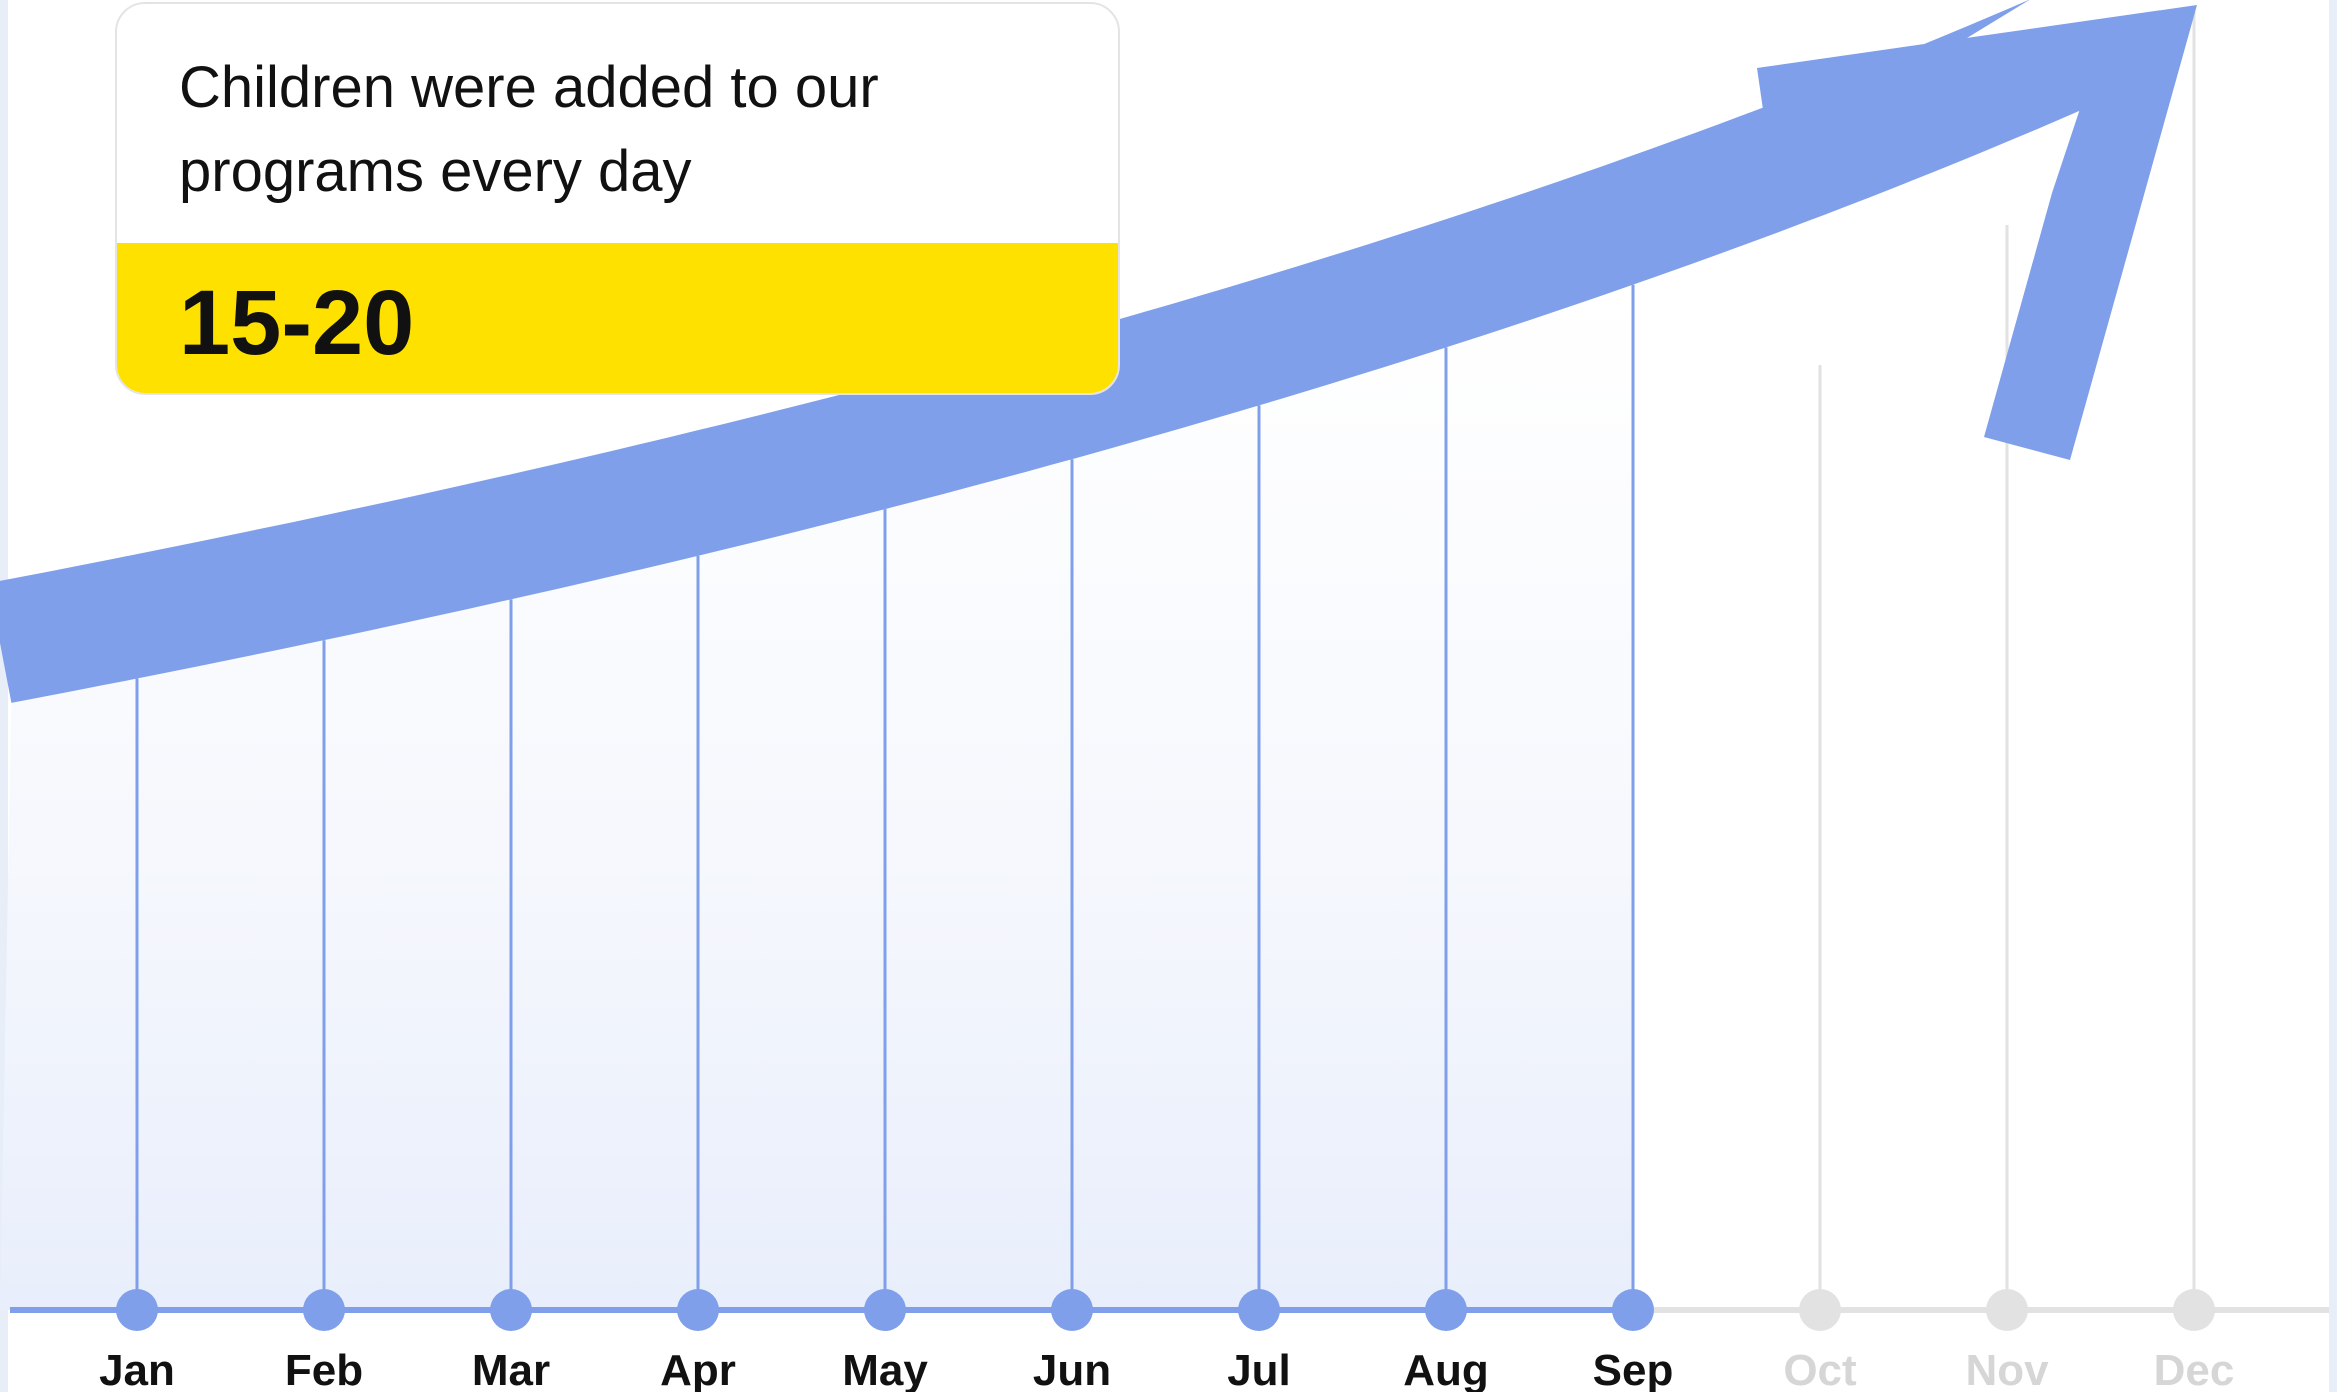  I want to click on callout-value-band: 15-20, so click(617, 318).